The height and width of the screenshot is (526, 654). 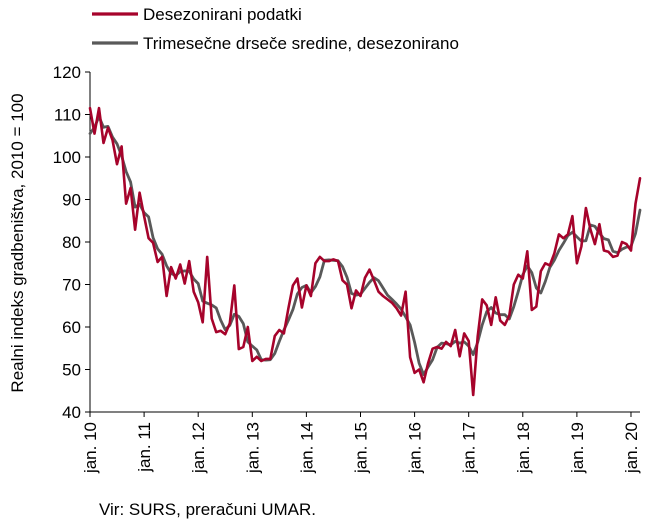 I want to click on x-tick-label: jan. 16, so click(x=415, y=448).